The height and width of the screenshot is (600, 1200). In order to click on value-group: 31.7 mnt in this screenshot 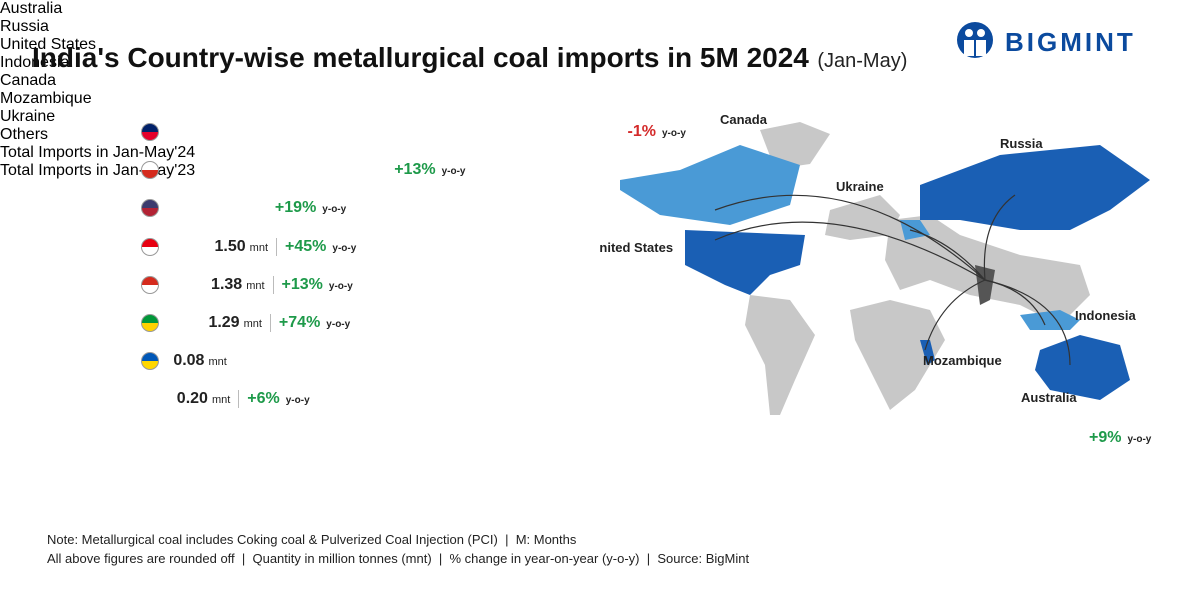, I will do `click(619, 438)`.